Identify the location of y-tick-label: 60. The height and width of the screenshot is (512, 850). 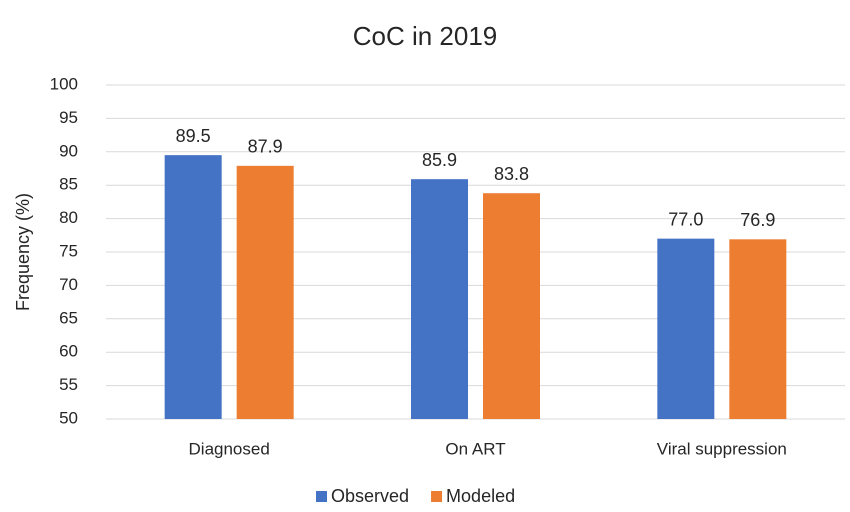
(68, 351).